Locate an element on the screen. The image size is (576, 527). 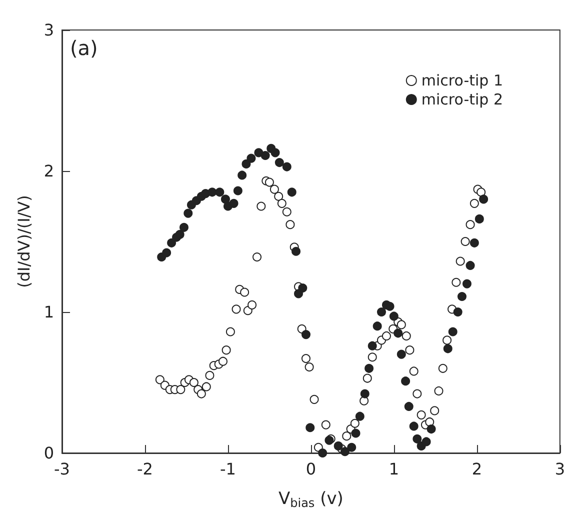
x-tick-label: 3 is located at coordinates (560, 469).